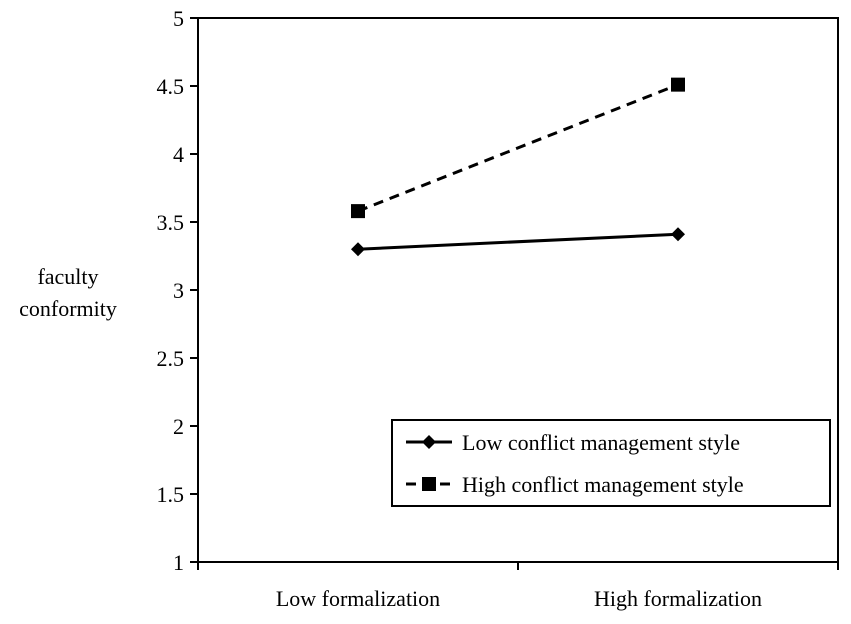 The image size is (851, 624). Describe the element at coordinates (171, 222) in the screenshot. I see `y-tick-label: 3.5` at that location.